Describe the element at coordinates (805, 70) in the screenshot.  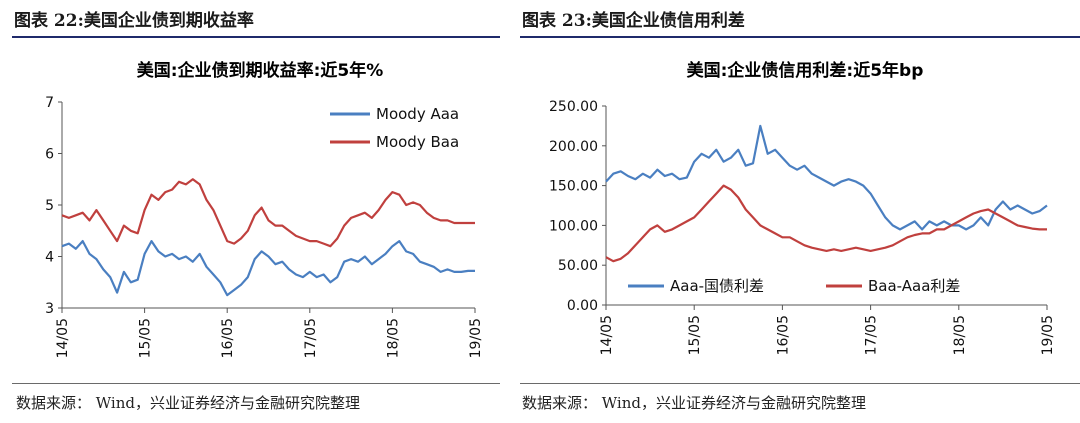
I see `chart-title: 美国:企业债信用利差:近5年bp` at that location.